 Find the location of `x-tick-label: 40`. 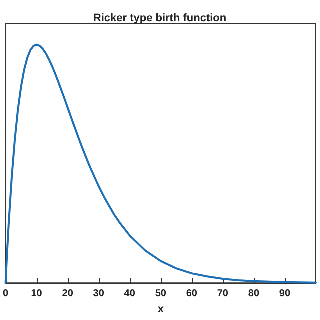

x-tick-label: 40 is located at coordinates (130, 294).